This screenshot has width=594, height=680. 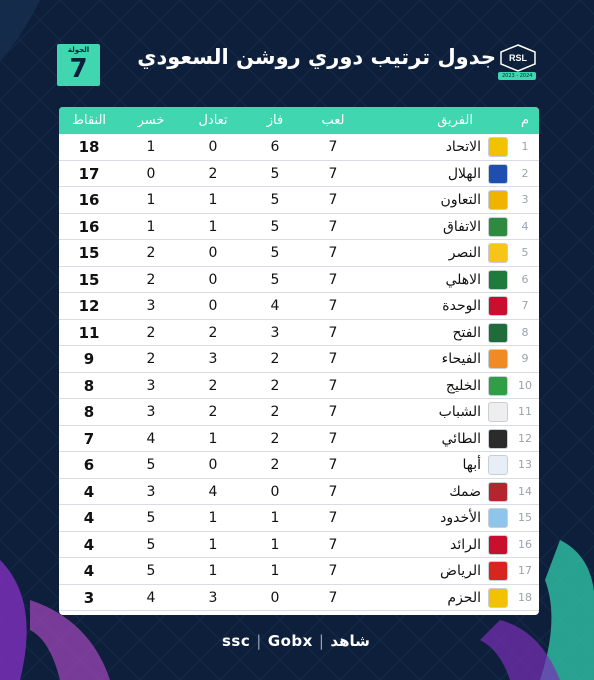 What do you see at coordinates (525, 305) in the screenshot?
I see `cell-rank: 7` at bounding box center [525, 305].